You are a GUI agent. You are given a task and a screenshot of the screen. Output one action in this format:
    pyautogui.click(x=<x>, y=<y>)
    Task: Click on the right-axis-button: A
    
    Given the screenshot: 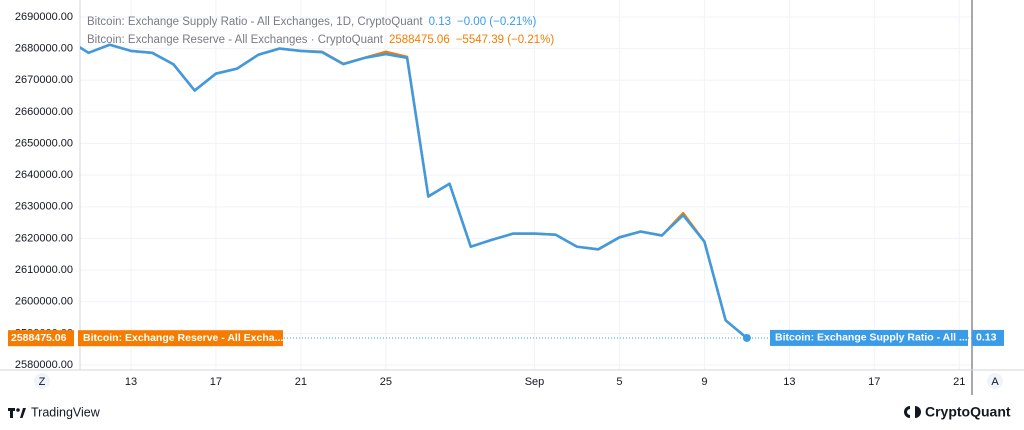 What is the action you would take?
    pyautogui.click(x=995, y=382)
    